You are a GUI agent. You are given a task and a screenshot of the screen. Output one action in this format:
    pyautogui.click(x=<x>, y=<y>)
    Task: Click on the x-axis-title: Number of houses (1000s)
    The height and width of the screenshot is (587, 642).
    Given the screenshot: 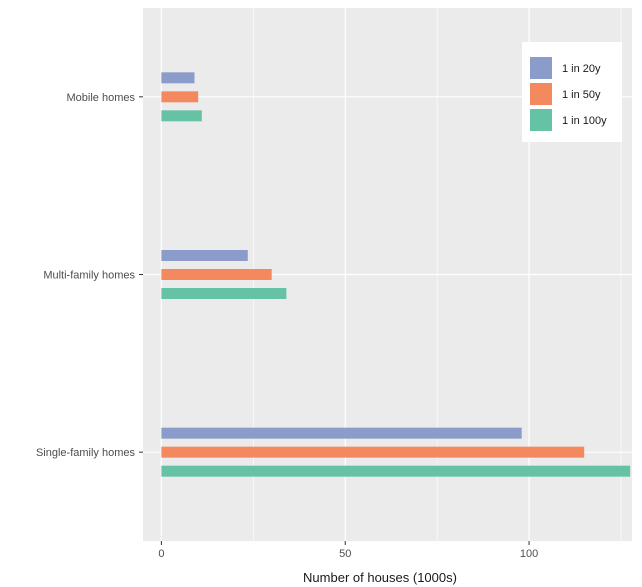 What is the action you would take?
    pyautogui.click(x=380, y=577)
    